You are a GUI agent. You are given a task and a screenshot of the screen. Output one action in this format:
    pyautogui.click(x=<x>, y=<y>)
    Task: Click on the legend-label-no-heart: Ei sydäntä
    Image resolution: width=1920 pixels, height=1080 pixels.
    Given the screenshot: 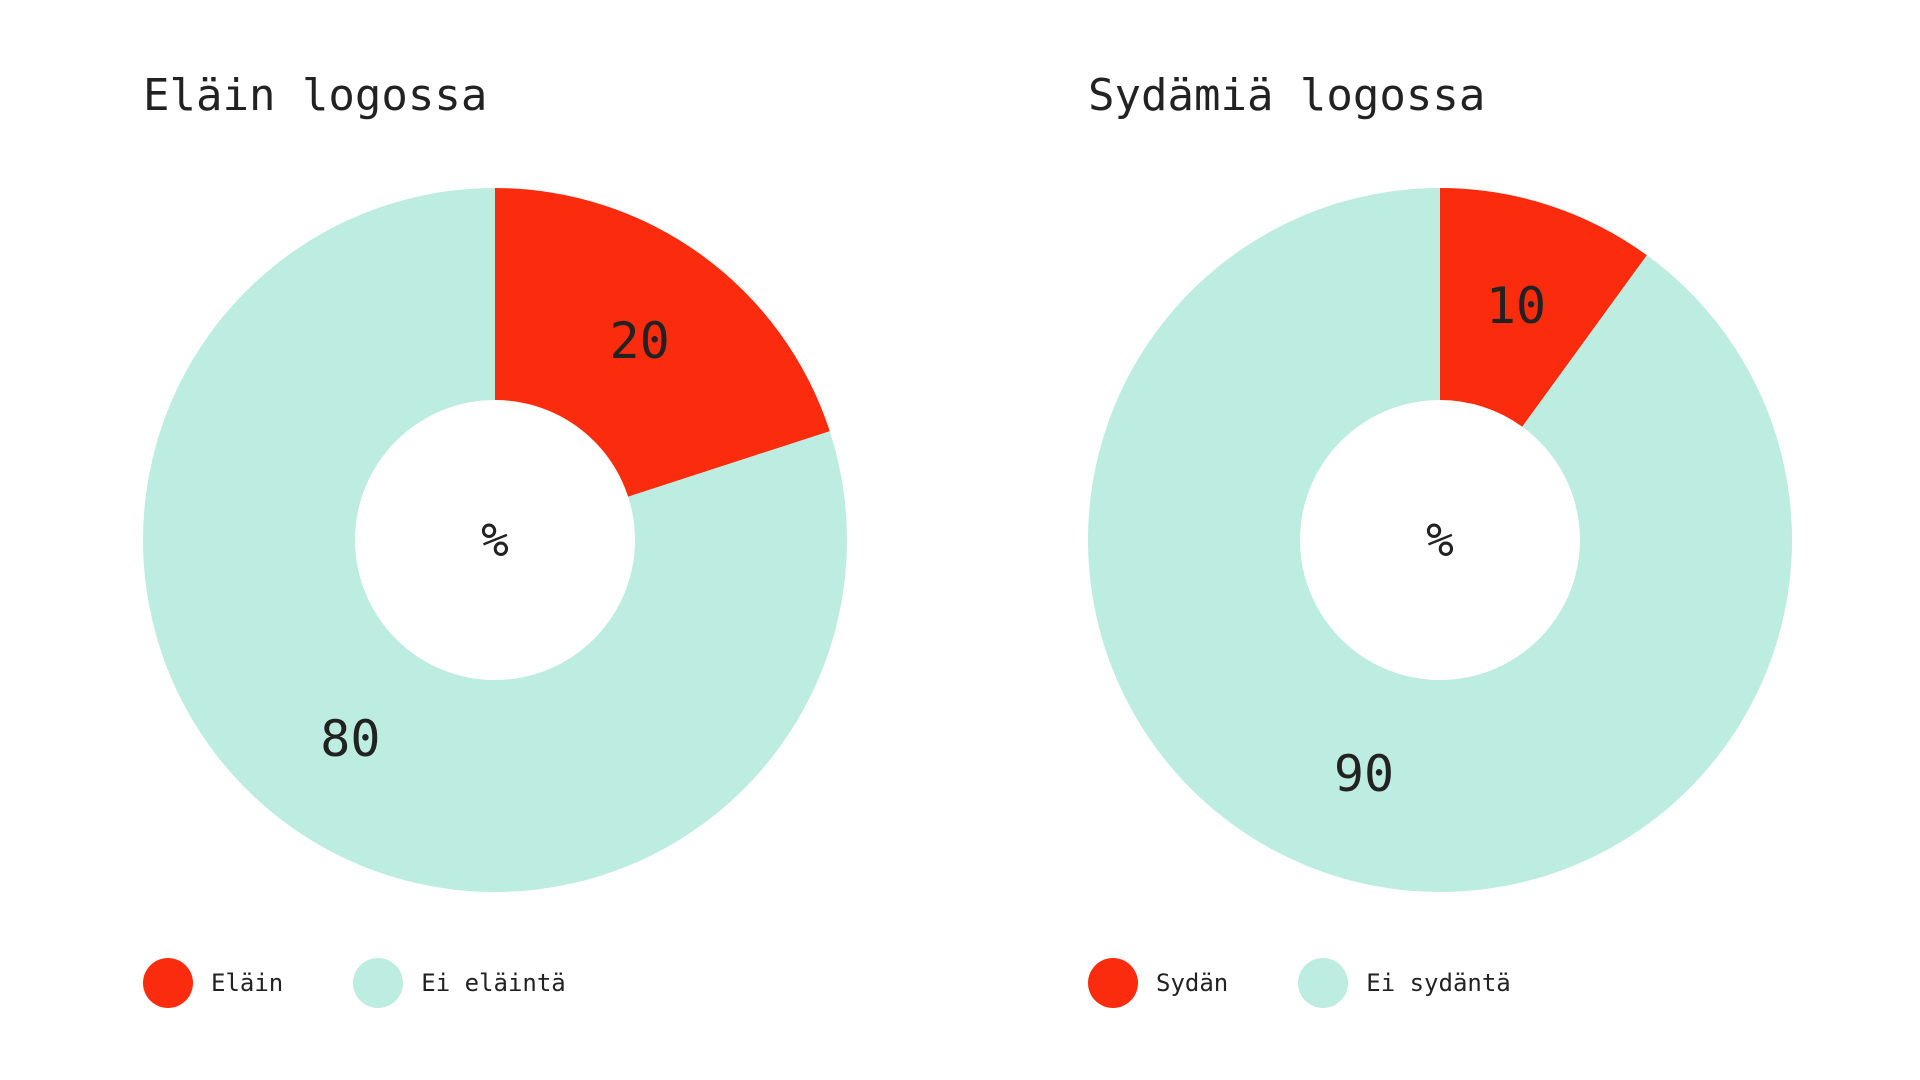 What is the action you would take?
    pyautogui.click(x=1438, y=983)
    